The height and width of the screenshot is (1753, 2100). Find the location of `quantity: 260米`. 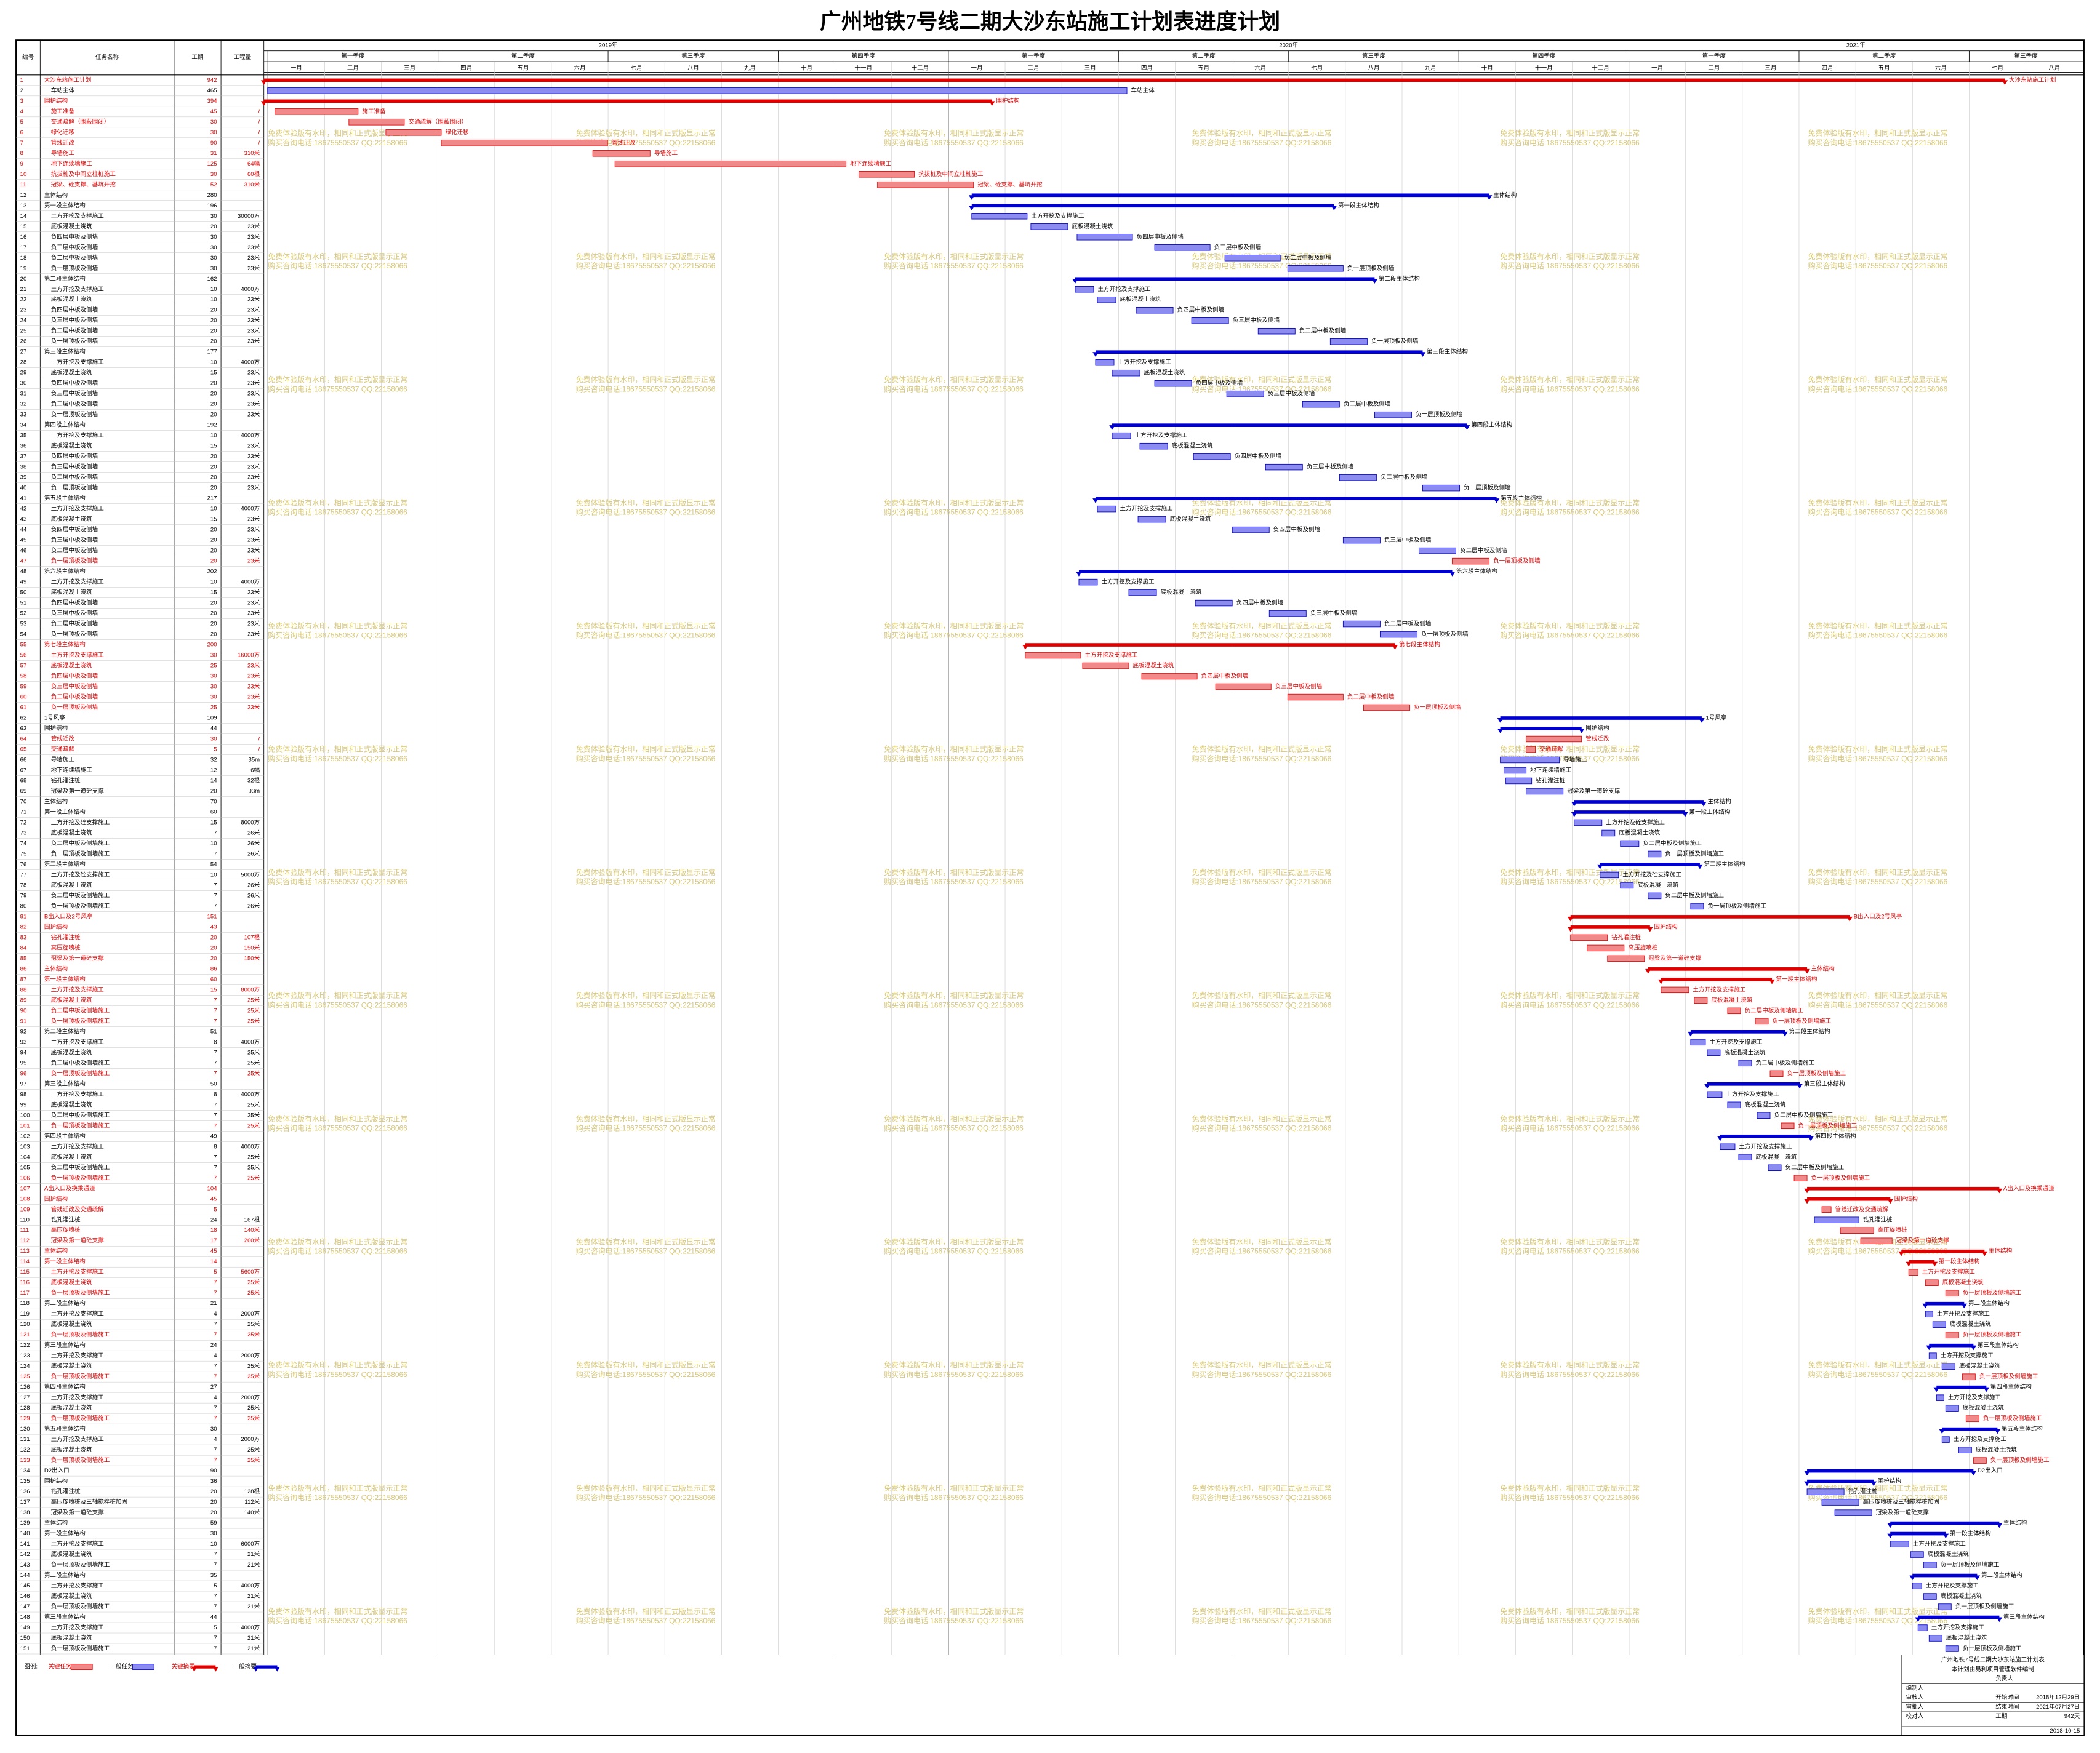

quantity: 260米 is located at coordinates (252, 1240).